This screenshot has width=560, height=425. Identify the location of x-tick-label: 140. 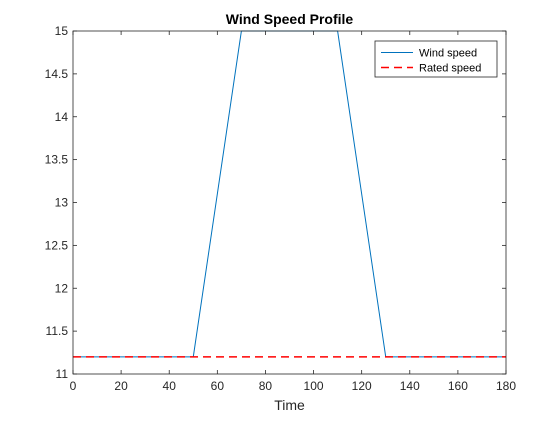
(410, 386).